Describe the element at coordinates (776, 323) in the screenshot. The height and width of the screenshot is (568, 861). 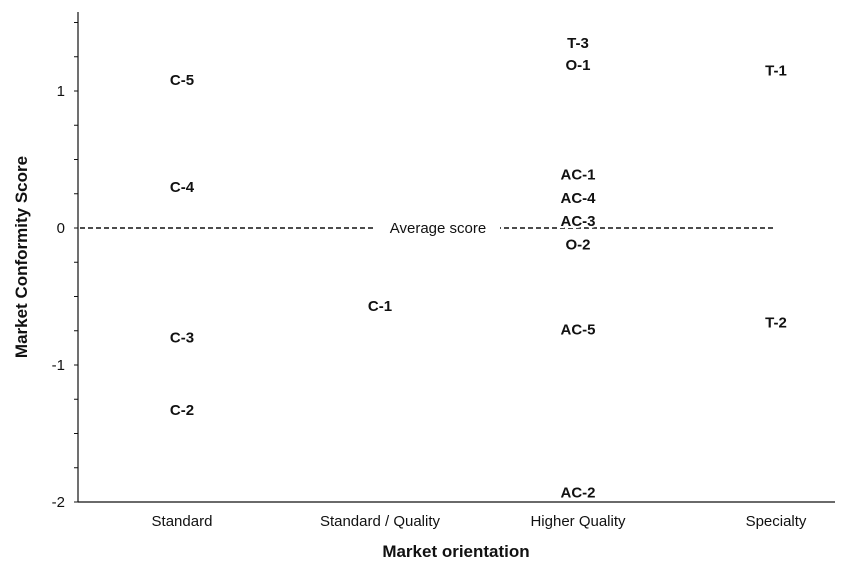
I see `point-label-t-2: T-2` at that location.